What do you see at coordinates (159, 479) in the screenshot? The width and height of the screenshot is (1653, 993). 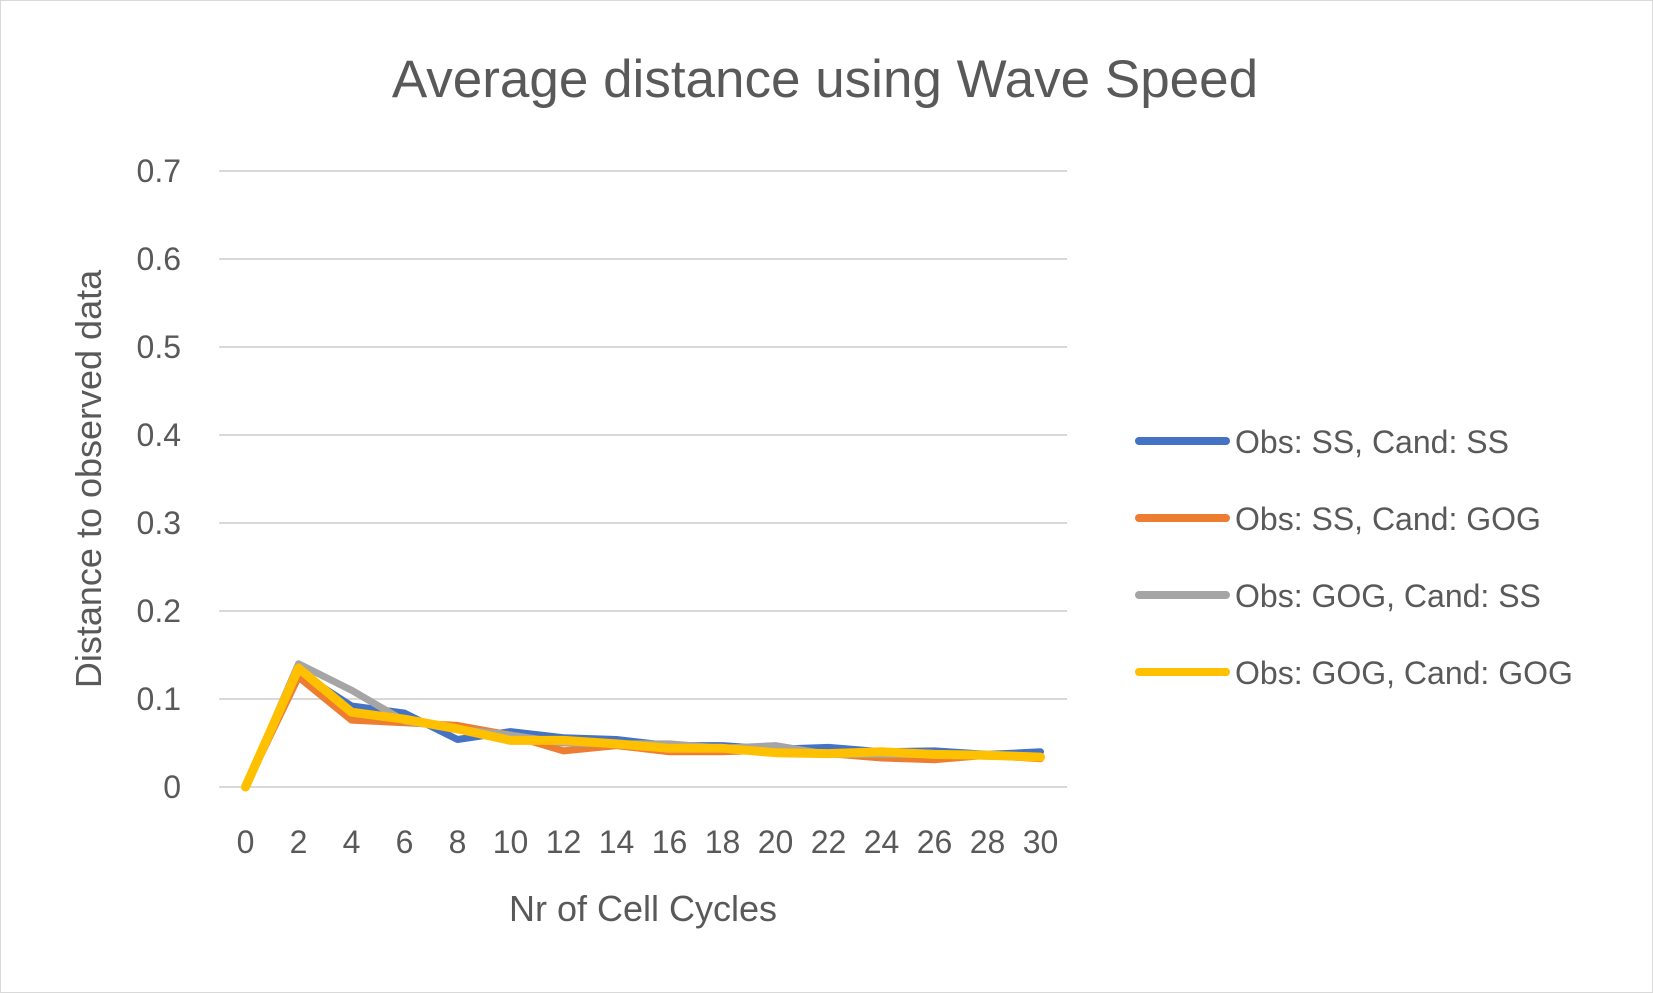 I see `y-axis-ticks: 0 0.1 0.2 0.3 0.4 0.5 0.6 0.7` at bounding box center [159, 479].